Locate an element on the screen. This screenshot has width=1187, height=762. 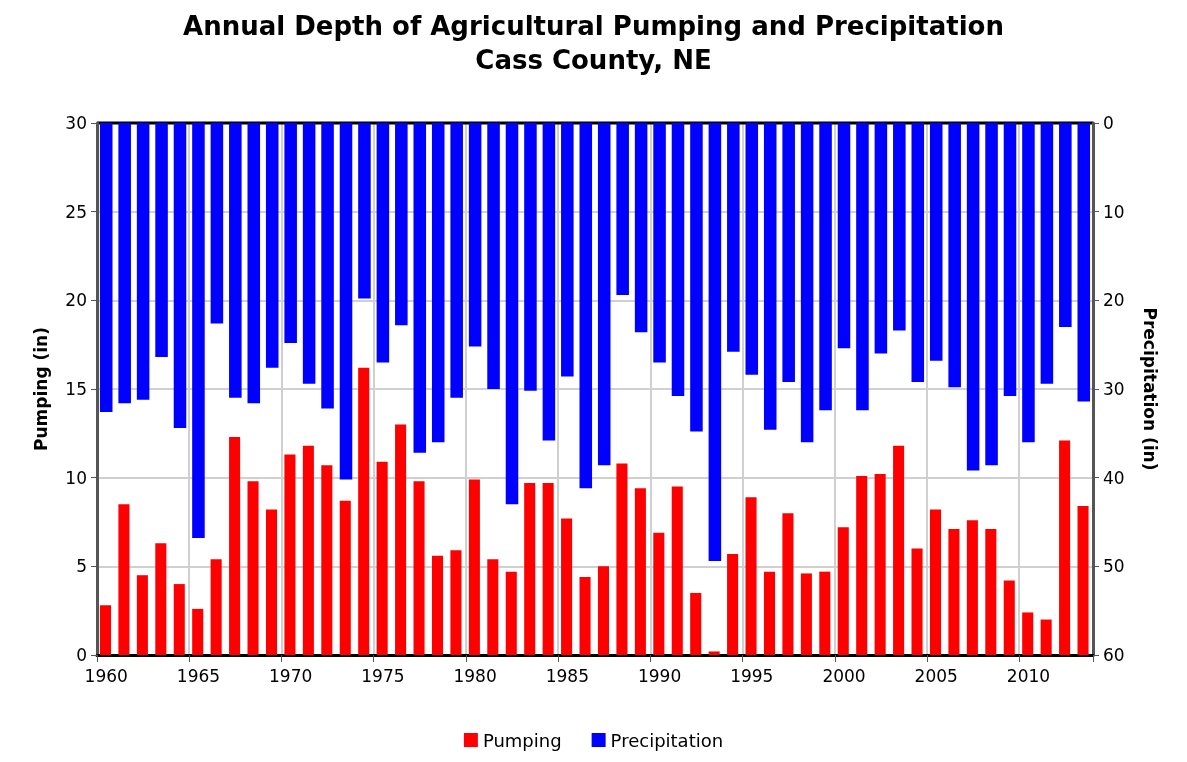
y-tick-label: 25 is located at coordinates (76, 211).